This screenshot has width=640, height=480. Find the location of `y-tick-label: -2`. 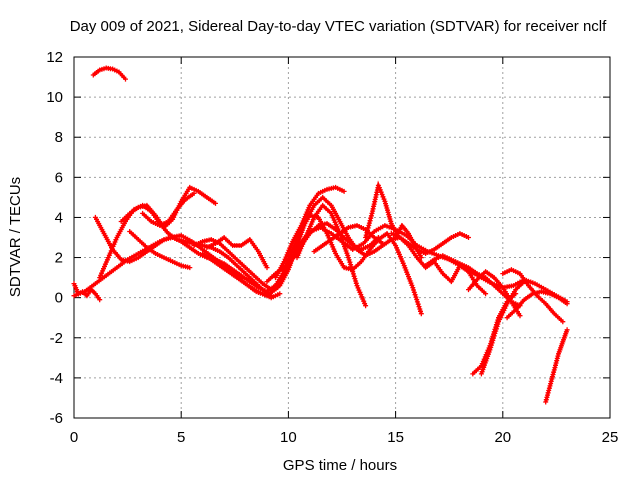

y-tick-label: -2 is located at coordinates (56, 338).